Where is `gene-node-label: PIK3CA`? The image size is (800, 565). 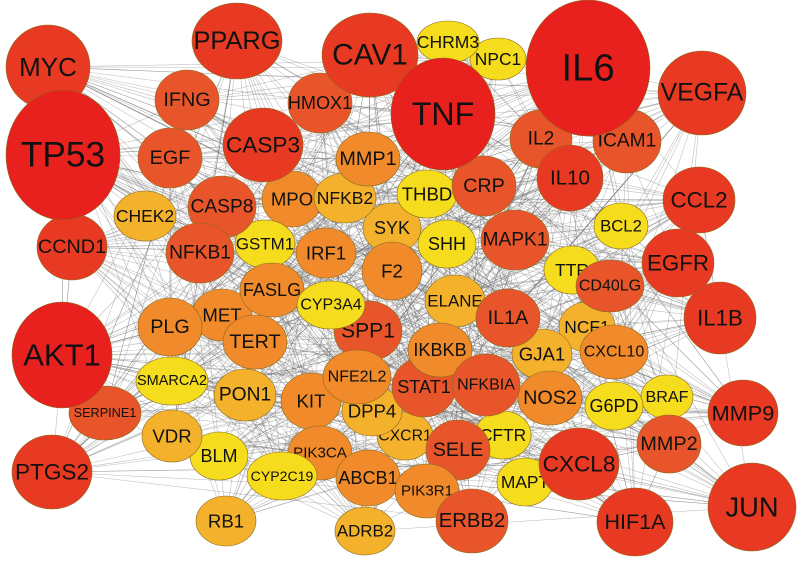
gene-node-label: PIK3CA is located at coordinates (320, 453).